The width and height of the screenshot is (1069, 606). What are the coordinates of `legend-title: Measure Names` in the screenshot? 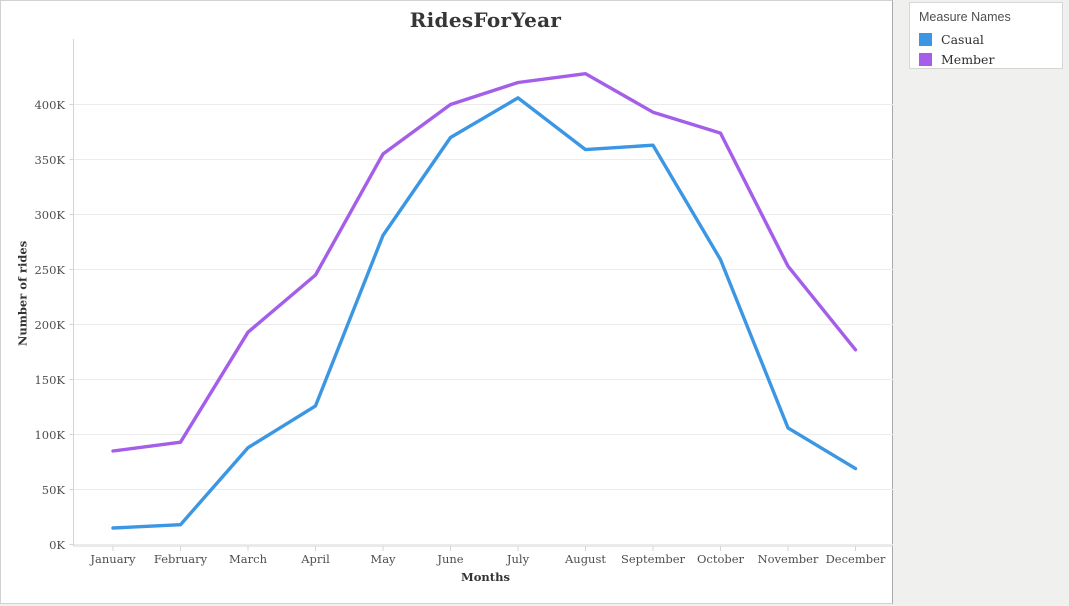 It's located at (965, 17).